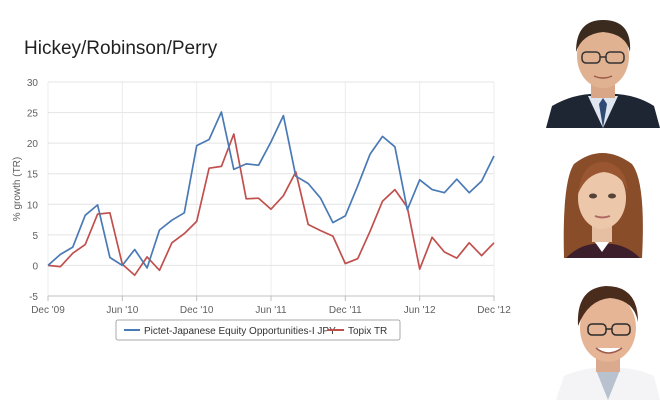  Describe the element at coordinates (33, 83) in the screenshot. I see `y-tick-label: 30` at that location.